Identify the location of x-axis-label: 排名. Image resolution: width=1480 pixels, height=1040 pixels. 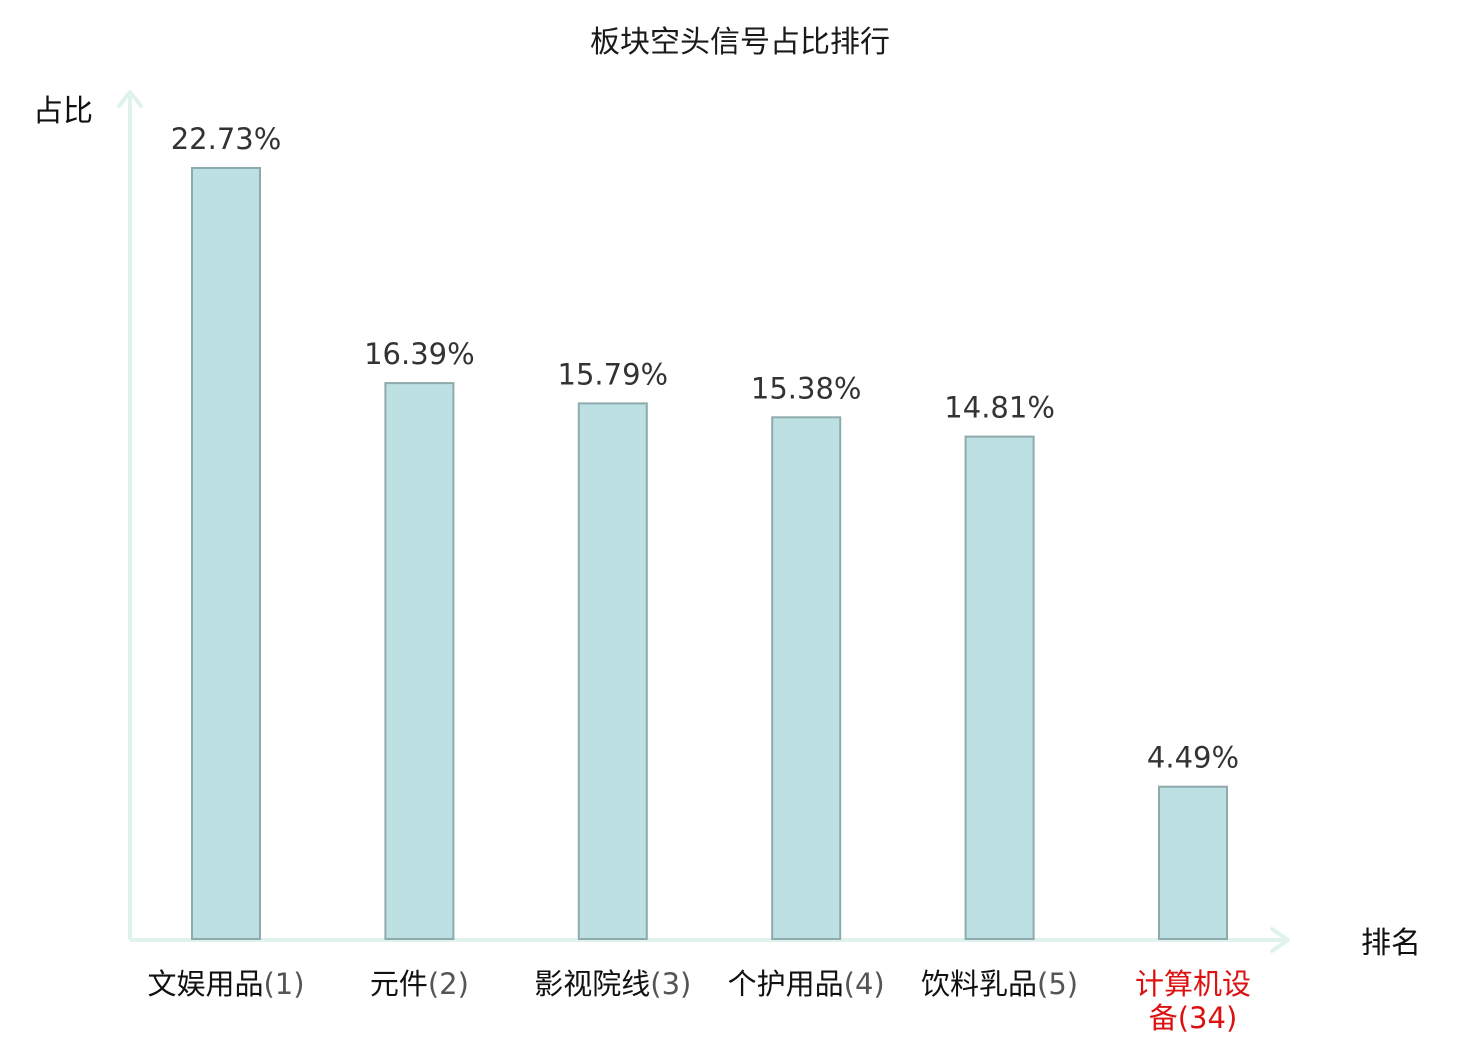
(1391, 943).